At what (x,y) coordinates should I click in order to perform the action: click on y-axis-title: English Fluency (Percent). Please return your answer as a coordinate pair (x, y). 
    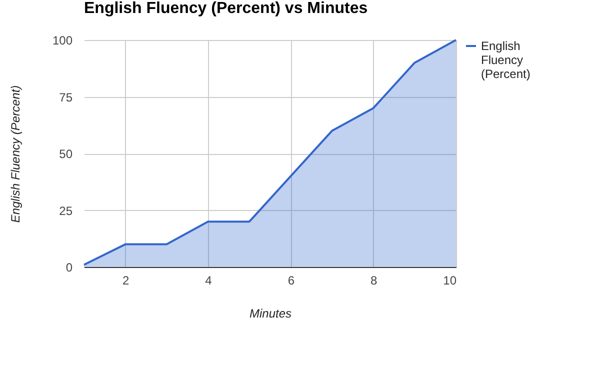
    Looking at the image, I should click on (15, 154).